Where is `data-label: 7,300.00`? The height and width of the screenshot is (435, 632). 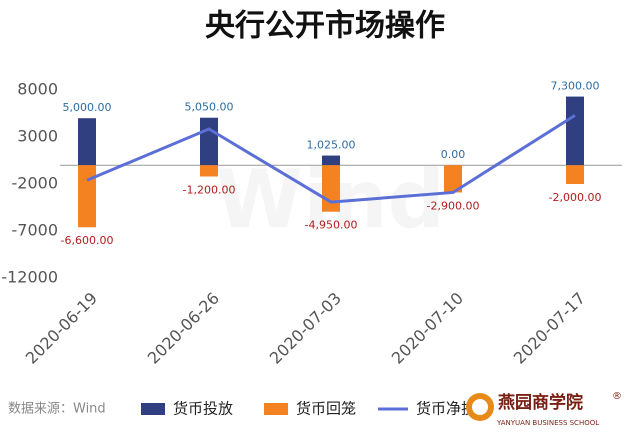 data-label: 7,300.00 is located at coordinates (575, 86).